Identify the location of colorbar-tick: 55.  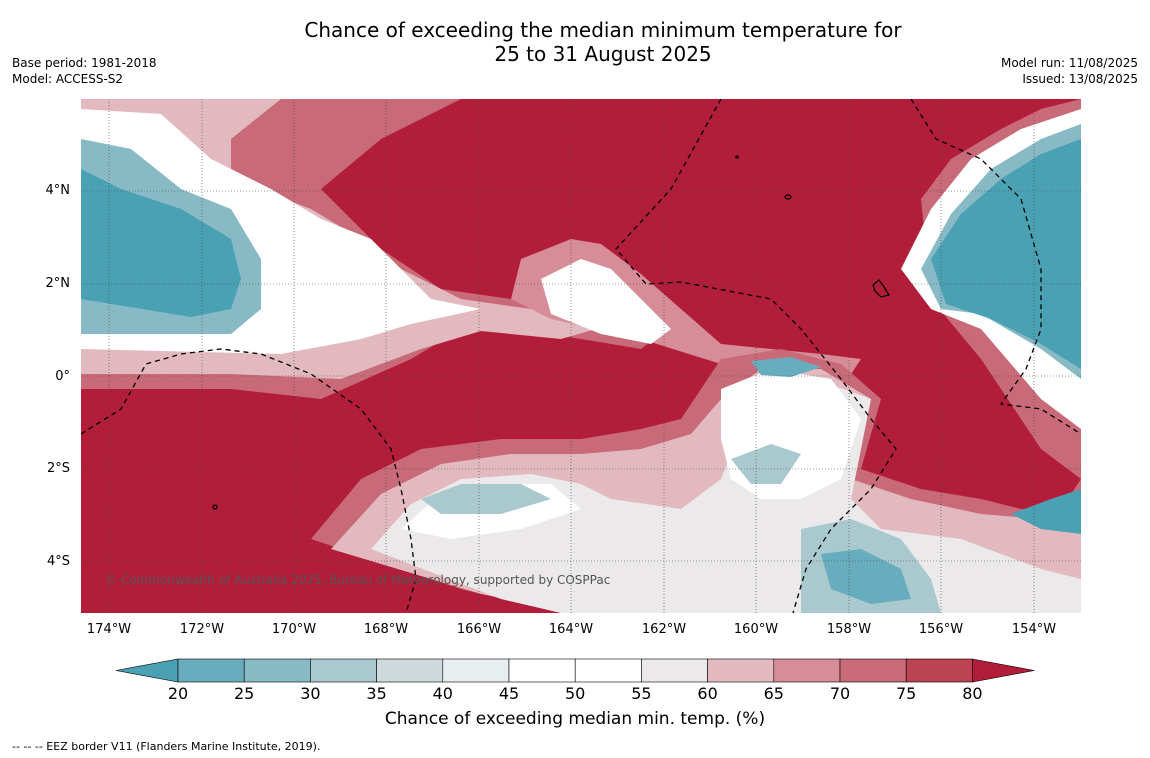
(641, 693).